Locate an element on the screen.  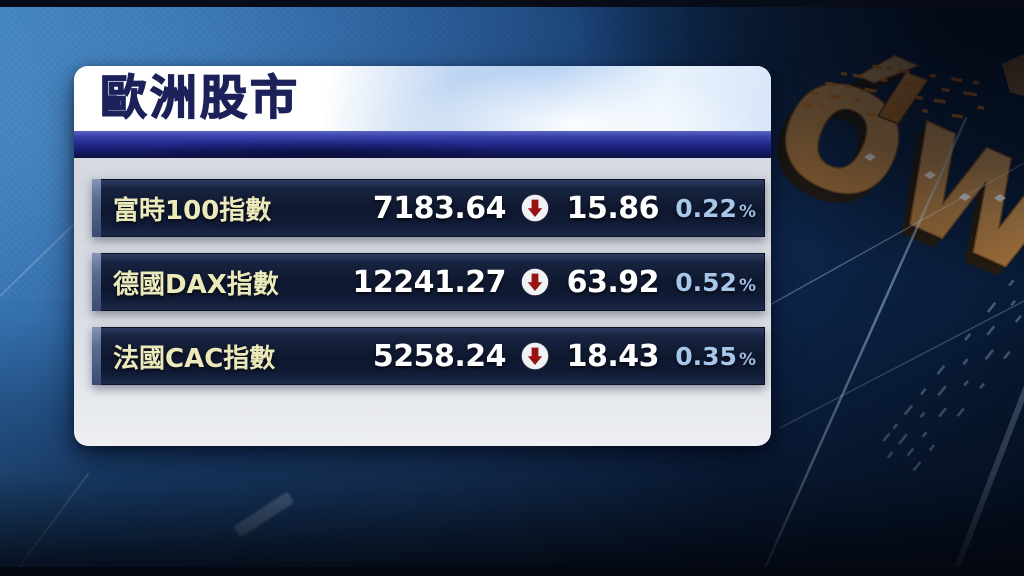
index-change: 15.86 is located at coordinates (613, 208).